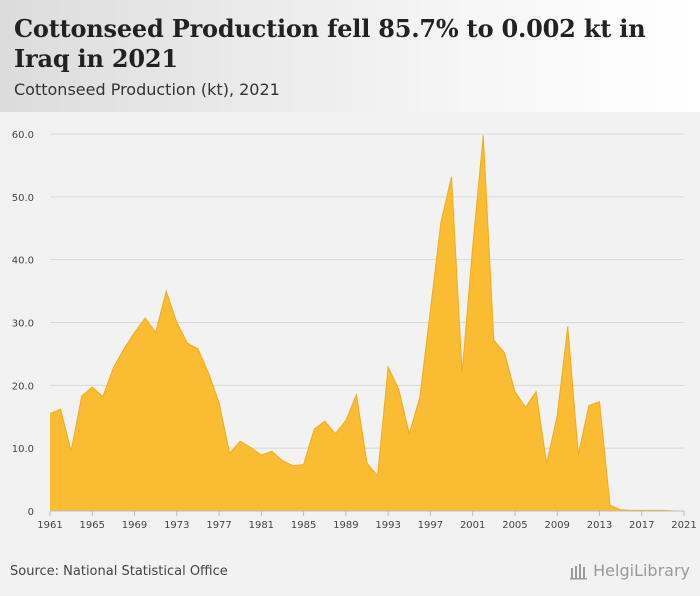 This screenshot has width=700, height=596. I want to click on x-tick-label: 1965, so click(92, 525).